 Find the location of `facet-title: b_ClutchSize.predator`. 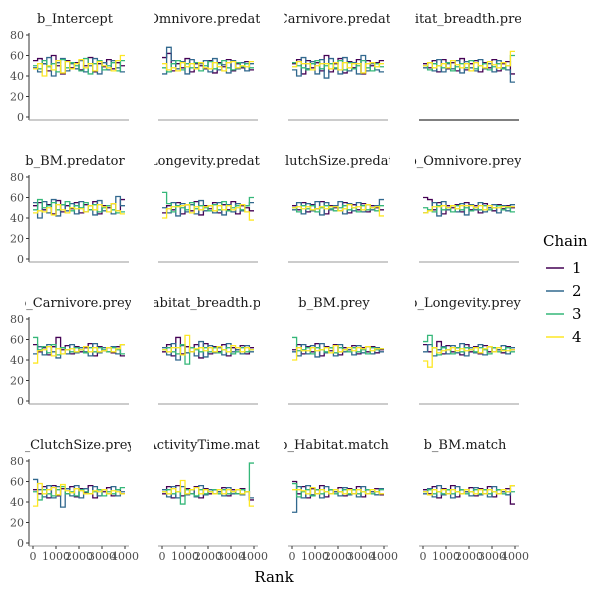

facet-title: b_ClutchSize.predator is located at coordinates (334, 161).